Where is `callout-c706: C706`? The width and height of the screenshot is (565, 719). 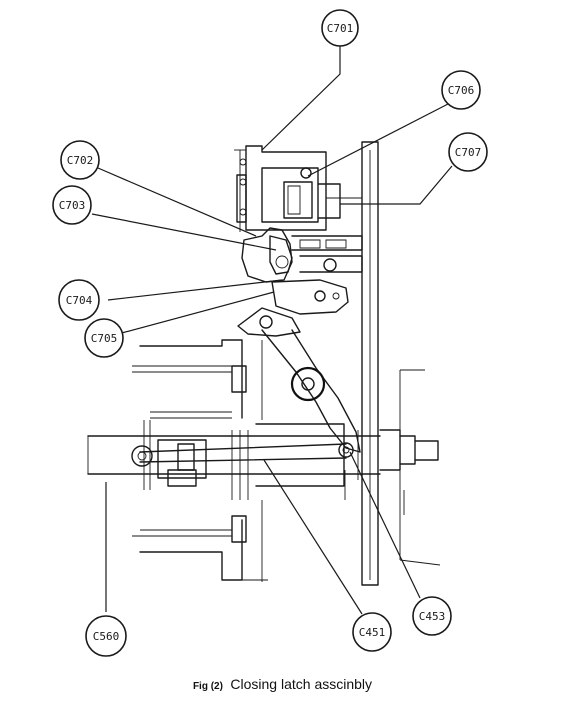
callout-c706: C706 is located at coordinates (461, 90).